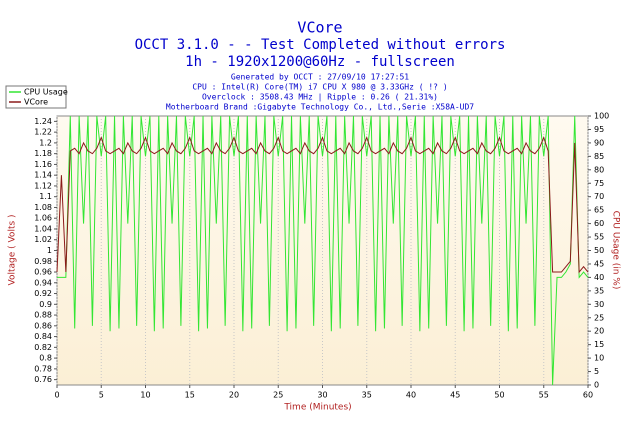  Describe the element at coordinates (599, 156) in the screenshot. I see `y2-tick-label: 85` at that location.